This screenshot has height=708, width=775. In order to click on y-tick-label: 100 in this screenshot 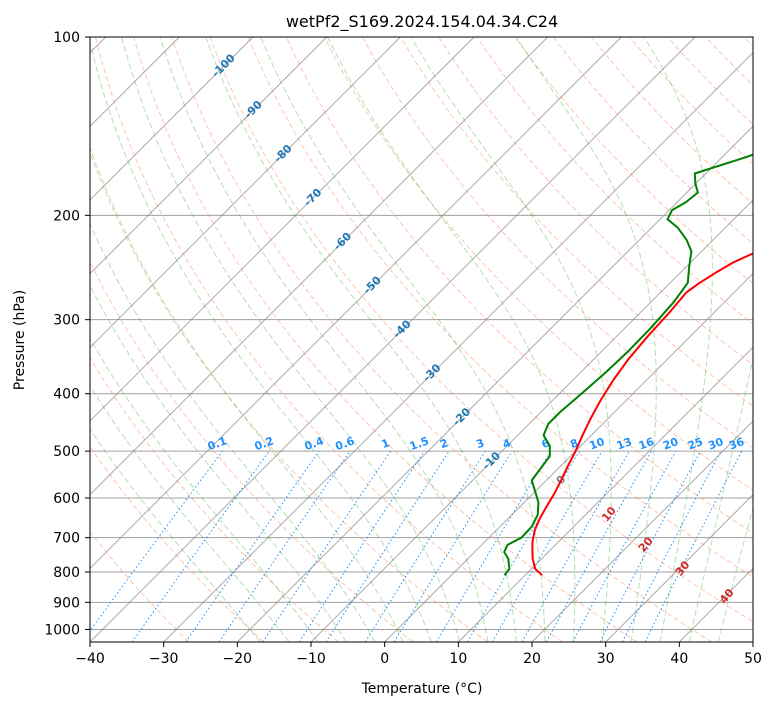, I will do `click(66, 38)`.